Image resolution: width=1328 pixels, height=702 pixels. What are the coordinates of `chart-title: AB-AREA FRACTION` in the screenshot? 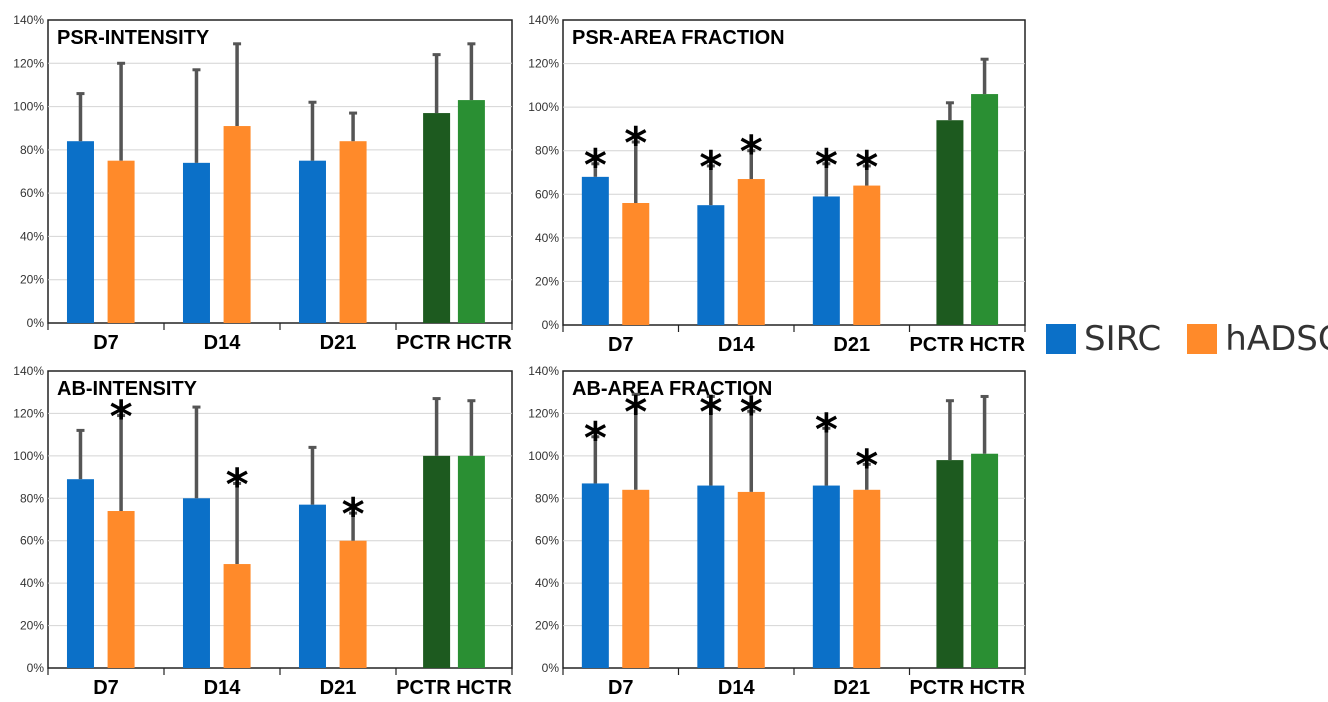 It's located at (672, 389).